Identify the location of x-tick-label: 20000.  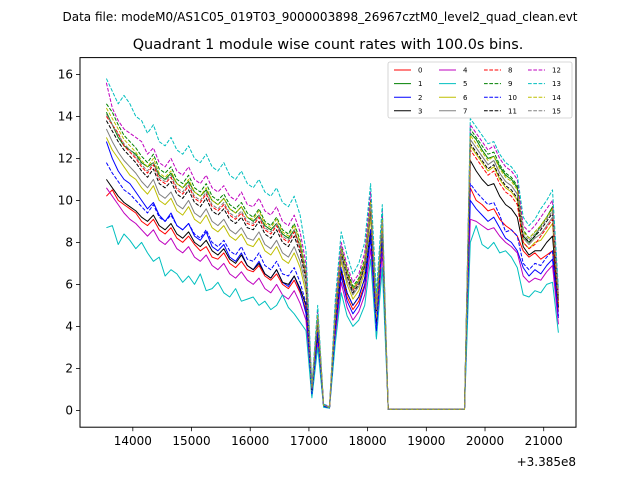
(485, 441).